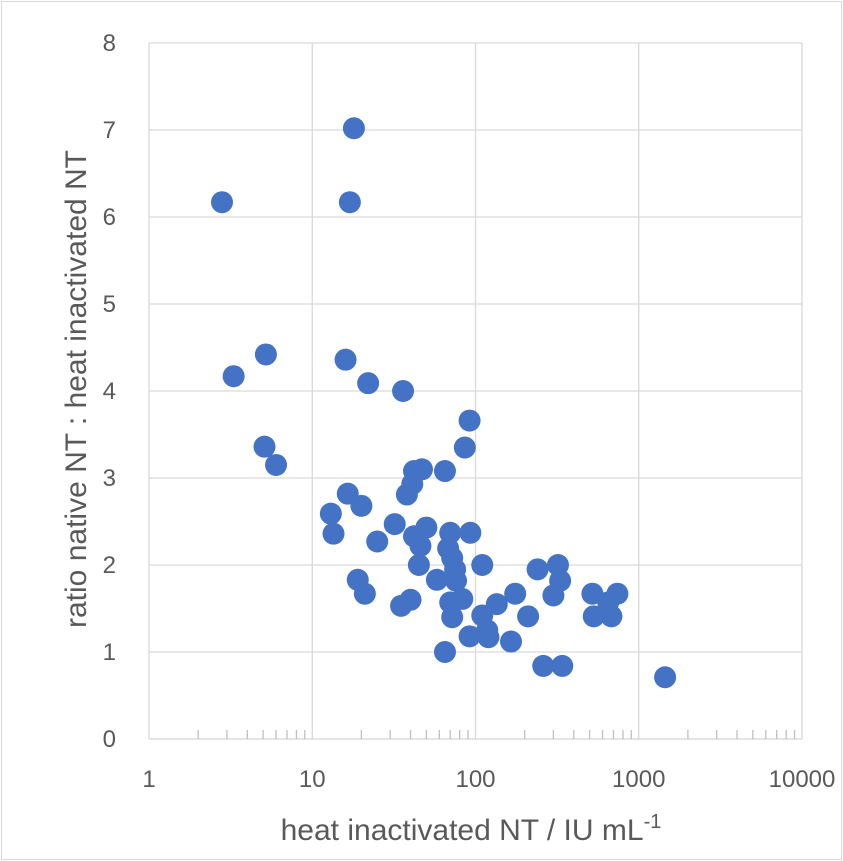  I want to click on y-tick-label: 1, so click(109, 652).